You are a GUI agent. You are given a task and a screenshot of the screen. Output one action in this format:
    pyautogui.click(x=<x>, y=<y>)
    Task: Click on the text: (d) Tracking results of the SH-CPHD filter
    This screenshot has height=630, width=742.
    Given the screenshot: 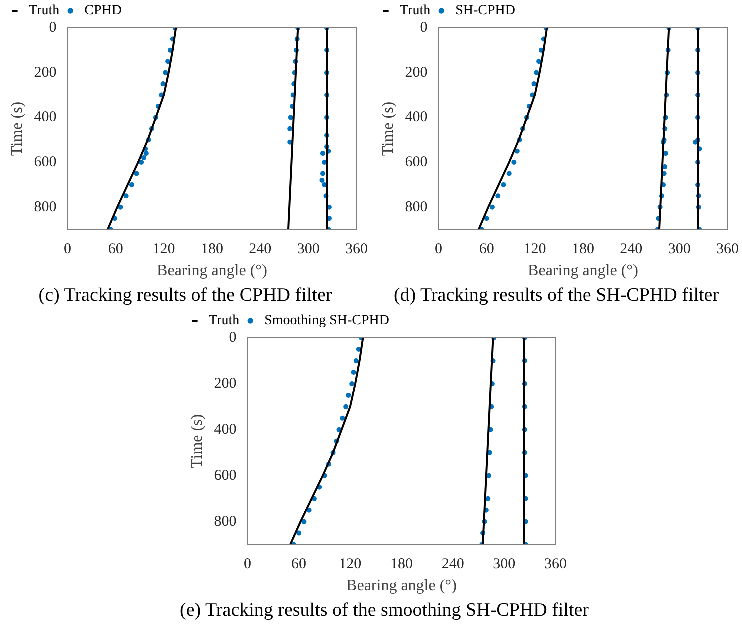 What is the action you would take?
    pyautogui.click(x=556, y=296)
    